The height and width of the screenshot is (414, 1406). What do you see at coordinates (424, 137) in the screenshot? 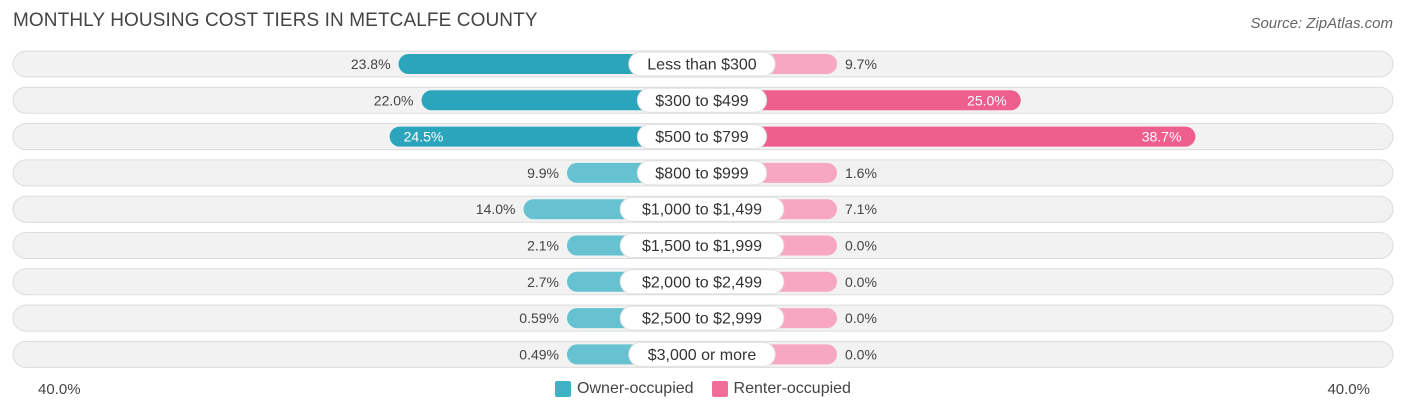
I see `owner-value-label: 24.5%` at bounding box center [424, 137].